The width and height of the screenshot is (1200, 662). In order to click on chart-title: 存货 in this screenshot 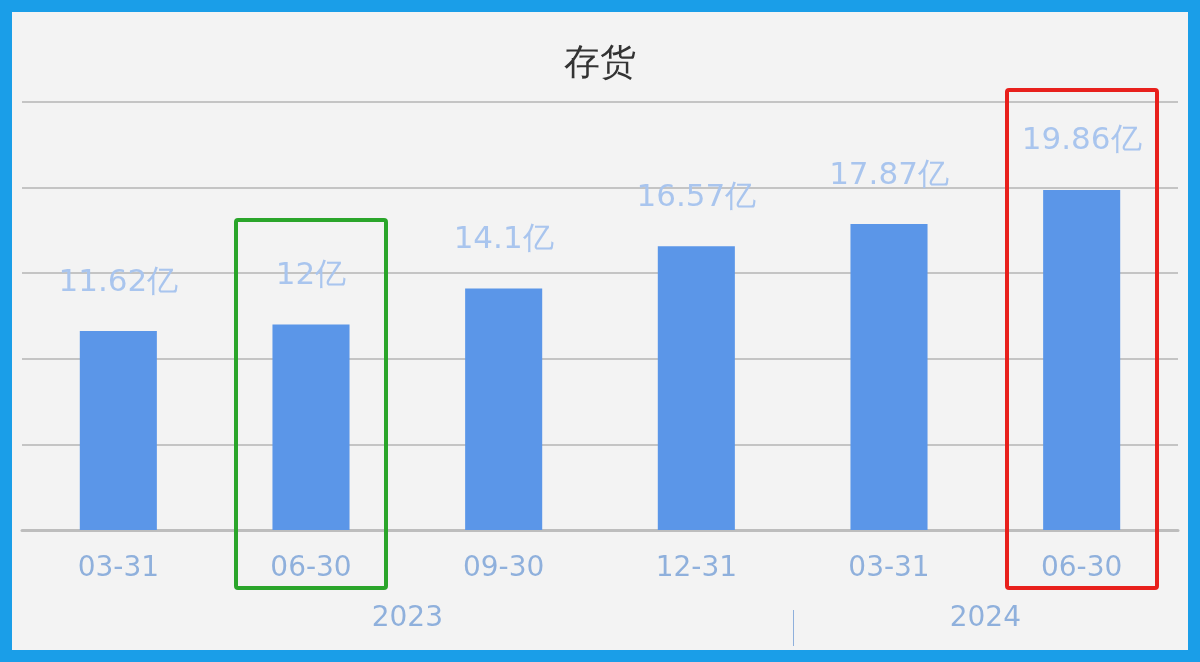, I will do `click(600, 61)`.